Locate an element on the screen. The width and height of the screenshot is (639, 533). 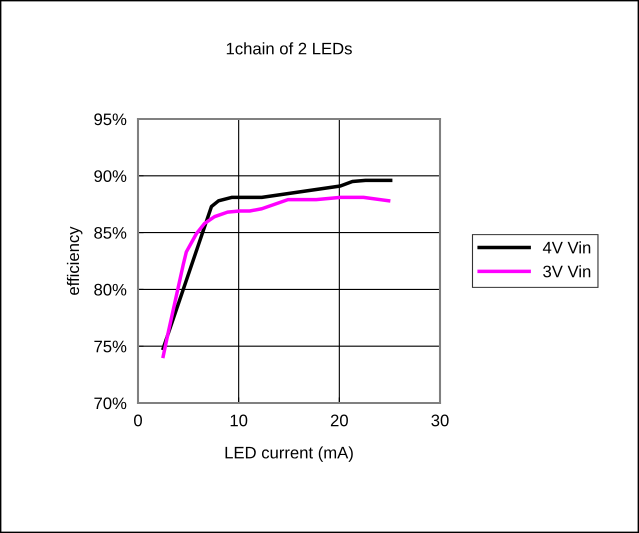
x-tick-label: 0 is located at coordinates (138, 420).